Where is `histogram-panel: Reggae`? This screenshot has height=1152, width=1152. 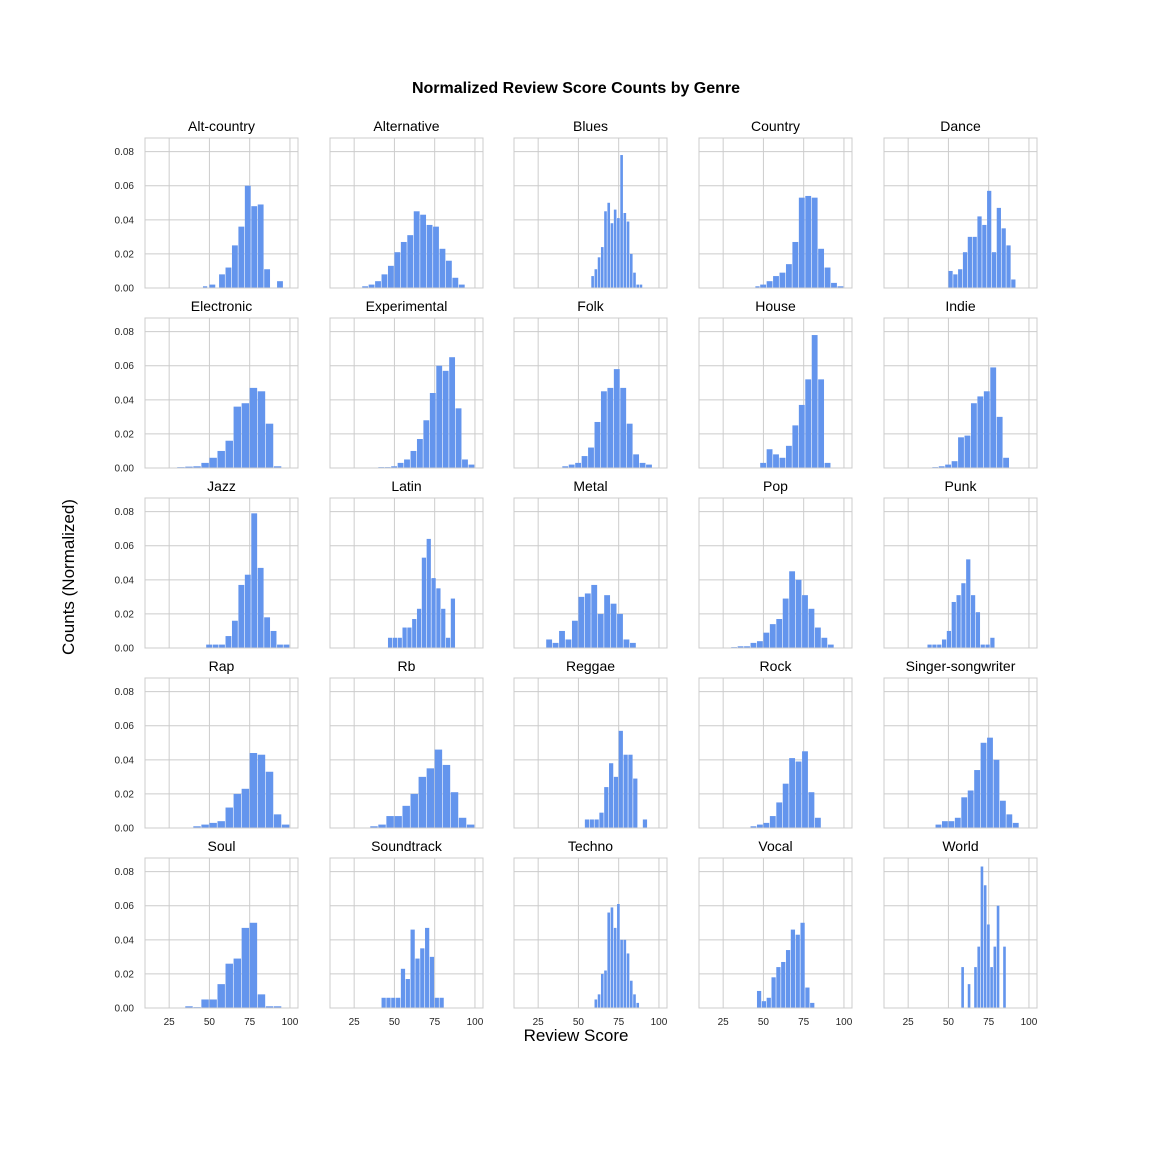
histogram-panel: Reggae is located at coordinates (590, 743).